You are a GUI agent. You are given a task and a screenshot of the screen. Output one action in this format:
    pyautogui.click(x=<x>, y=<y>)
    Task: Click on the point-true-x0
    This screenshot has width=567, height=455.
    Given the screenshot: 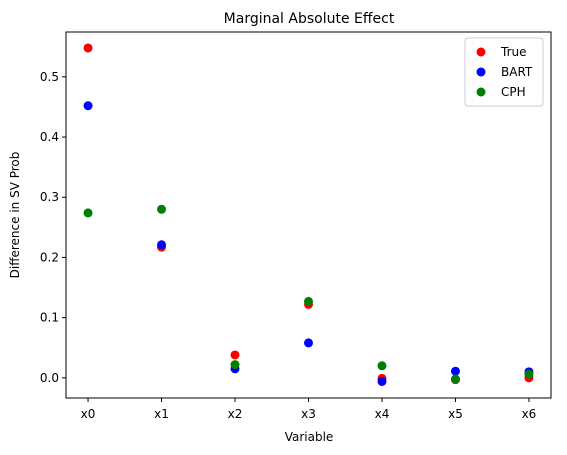 What is the action you would take?
    pyautogui.click(x=88, y=48)
    